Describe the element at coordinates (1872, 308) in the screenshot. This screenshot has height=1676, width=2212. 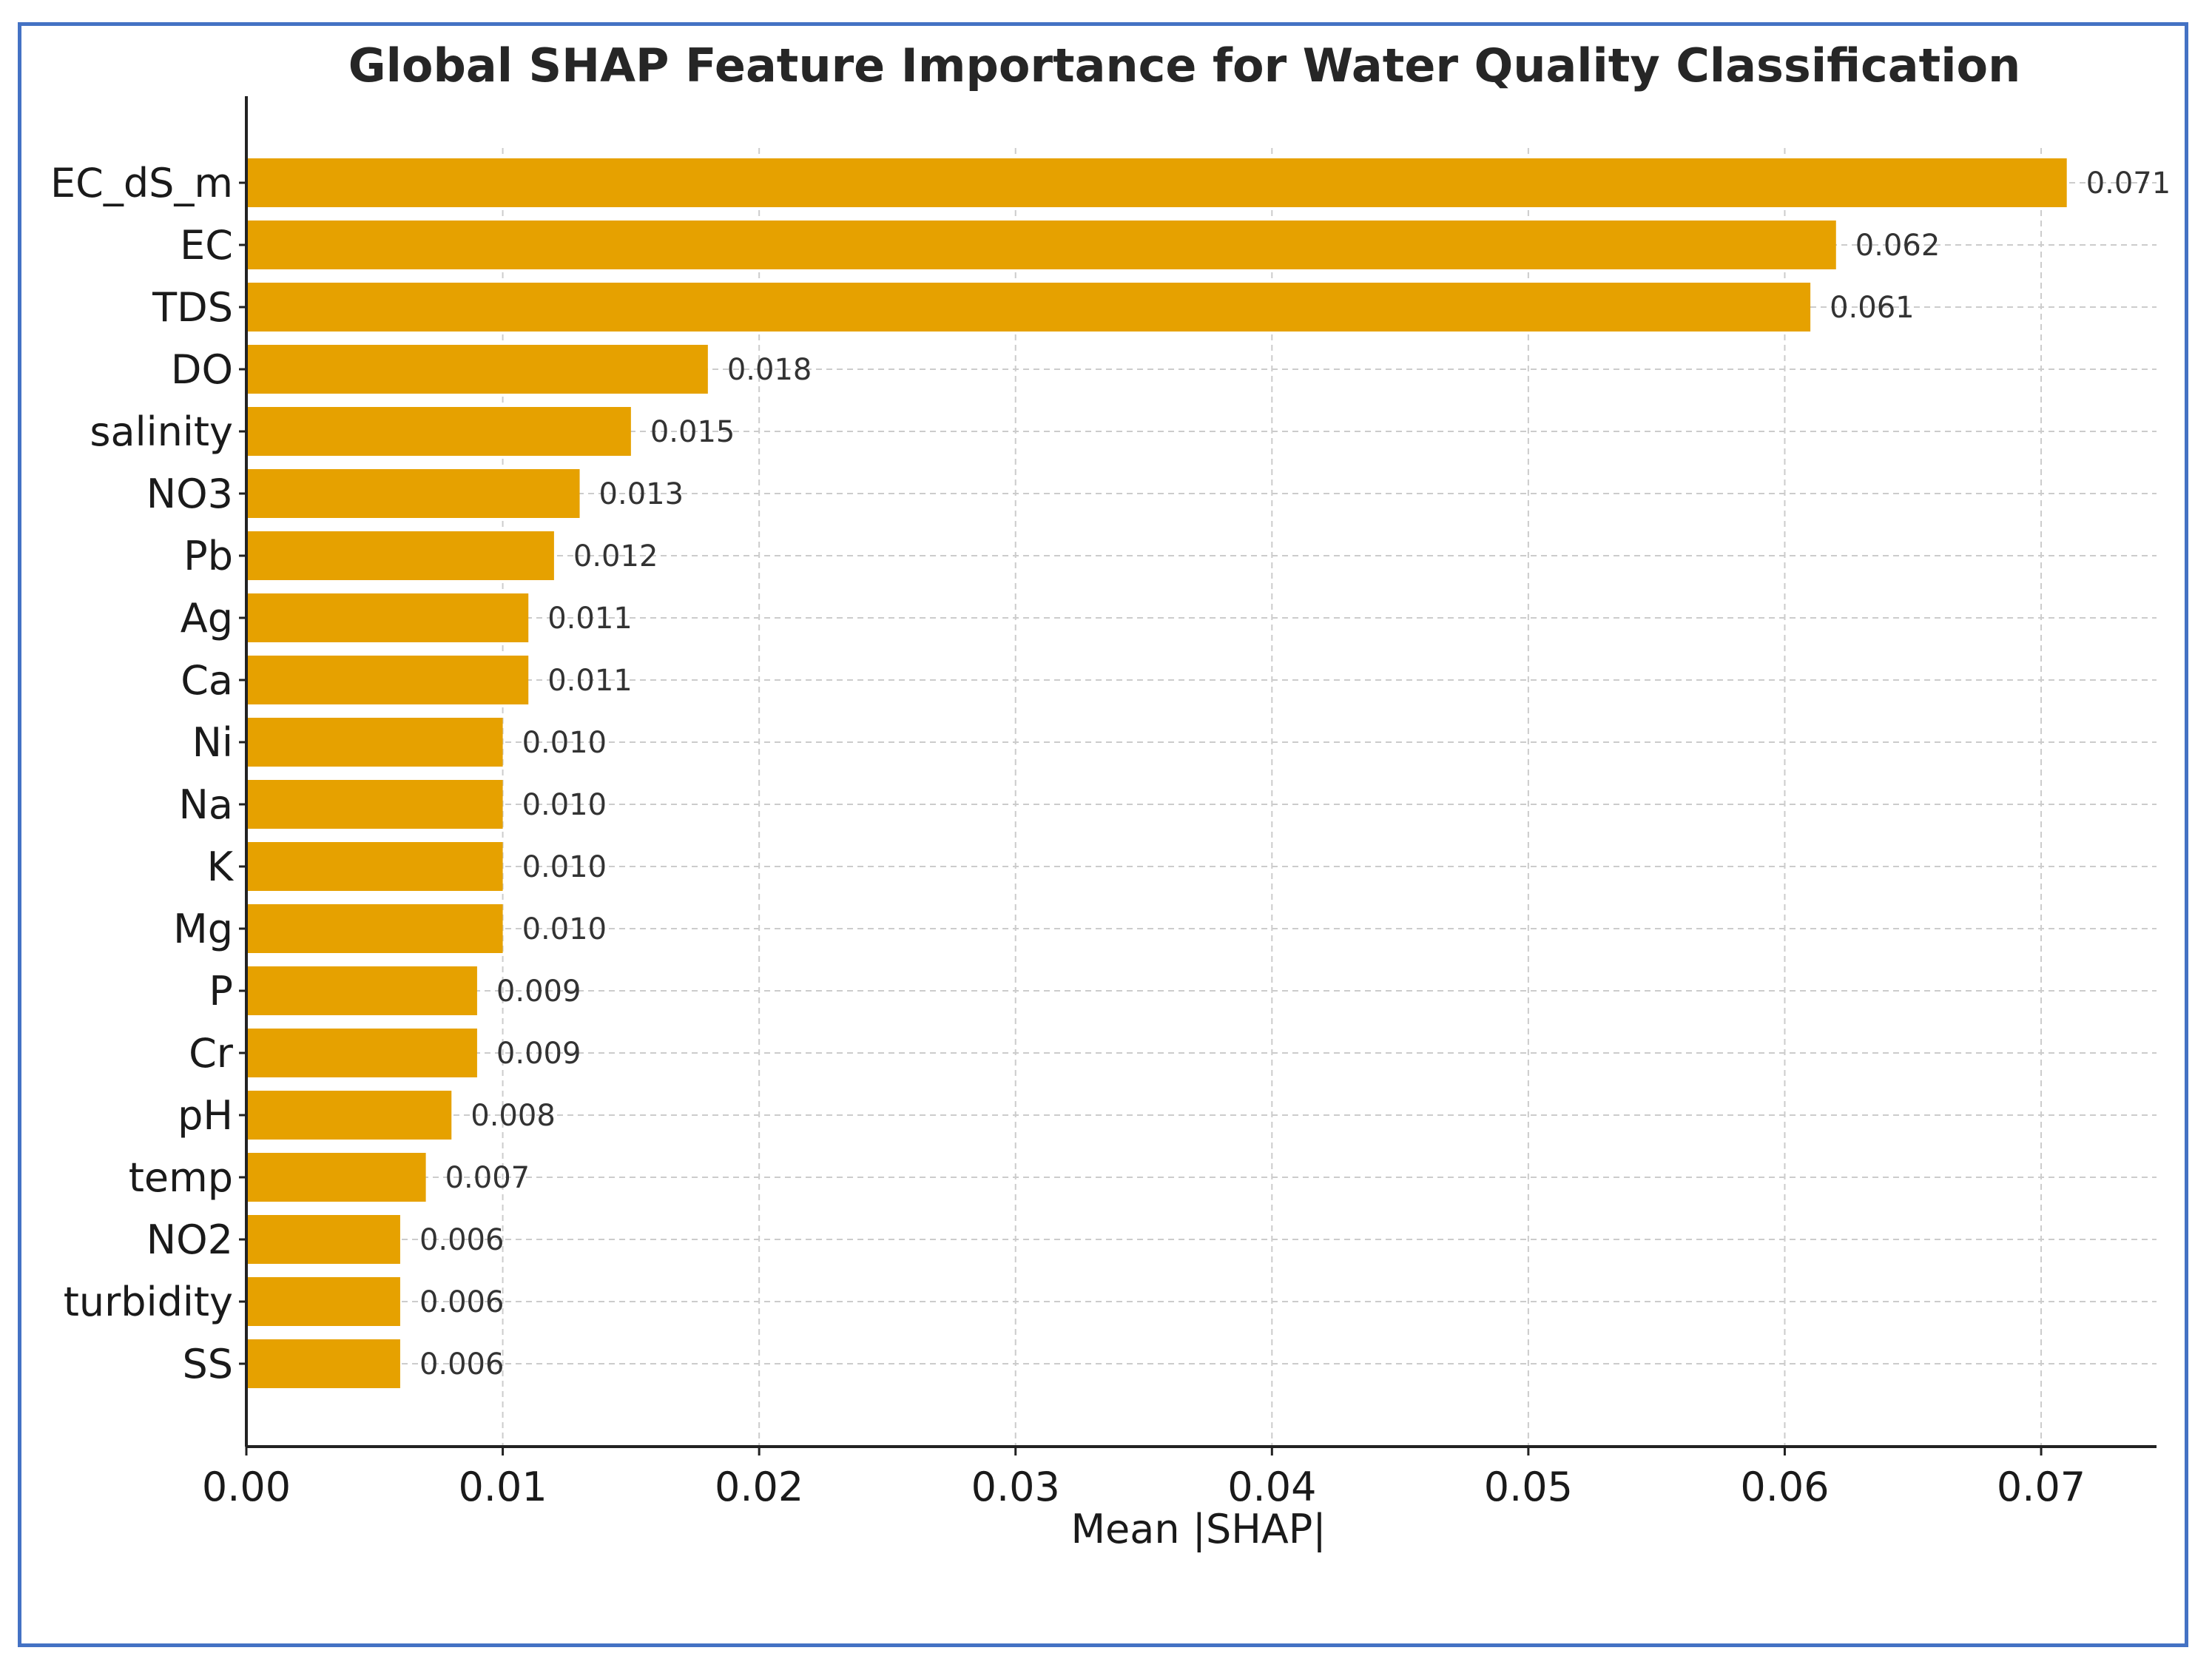
I see `value-label: 0.061` at that location.